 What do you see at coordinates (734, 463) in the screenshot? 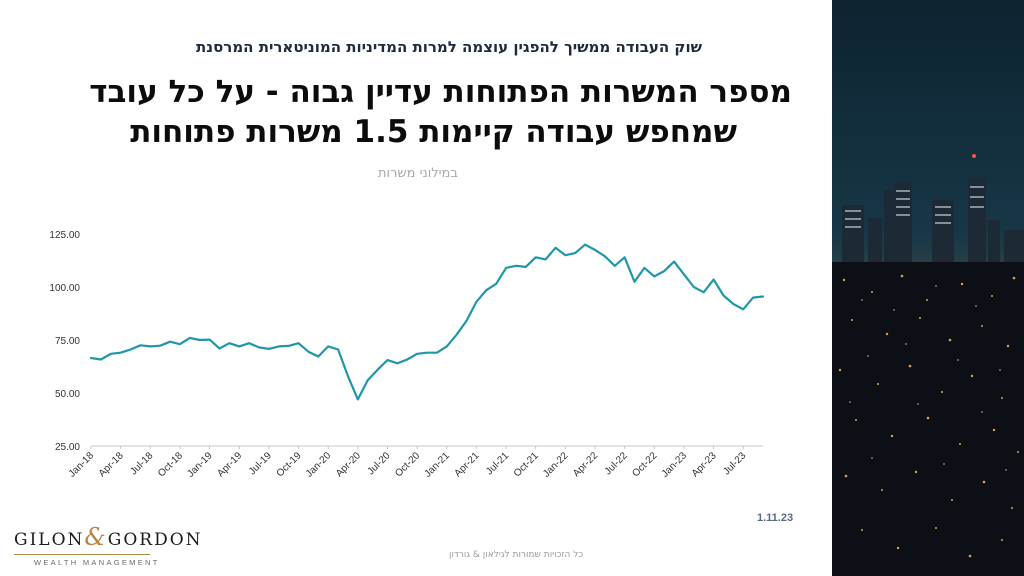
I see `x-tick-label: Jul-23` at bounding box center [734, 463].